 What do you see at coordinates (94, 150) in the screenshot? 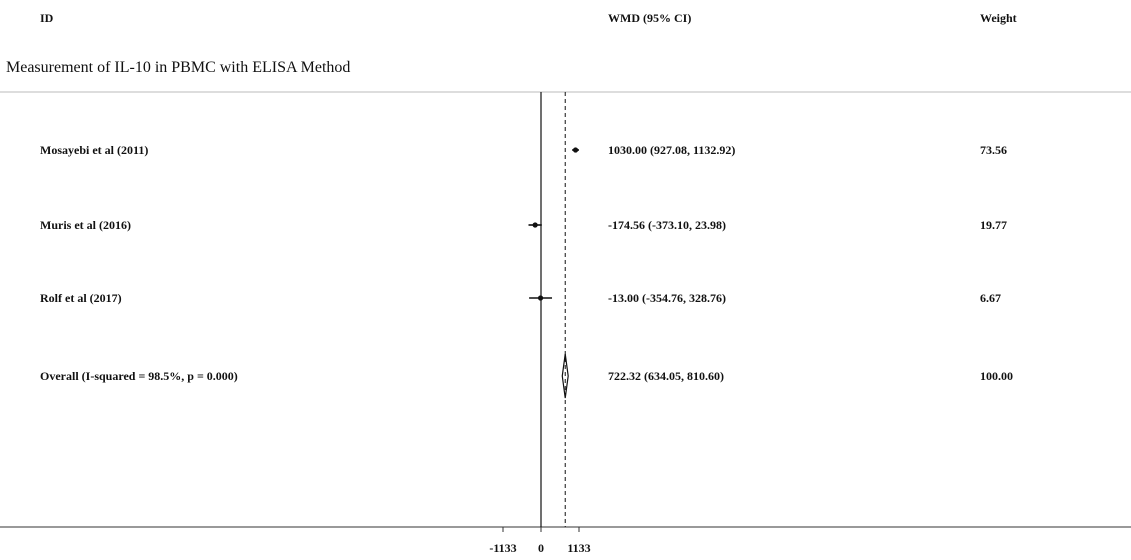
I see `study-label: Mosayebi et al (2011)` at bounding box center [94, 150].